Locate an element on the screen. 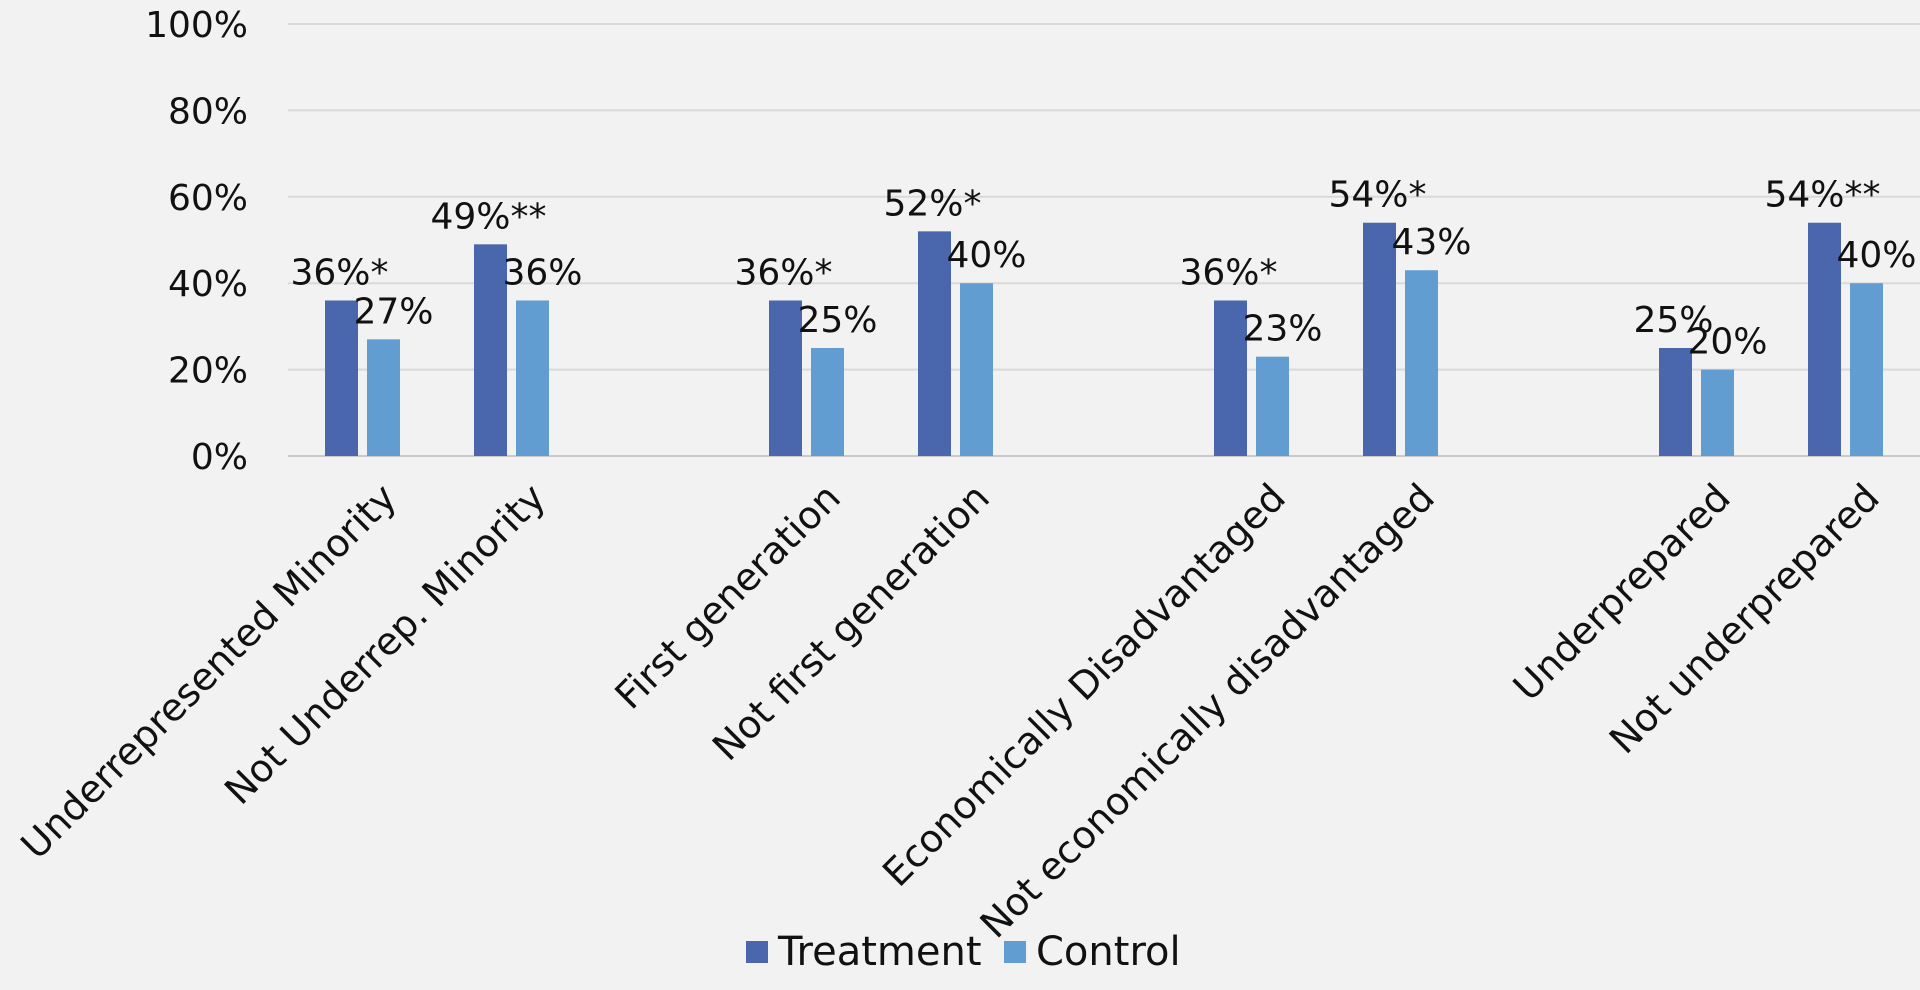 This screenshot has height=990, width=1920. data-label: 36% is located at coordinates (542, 272).